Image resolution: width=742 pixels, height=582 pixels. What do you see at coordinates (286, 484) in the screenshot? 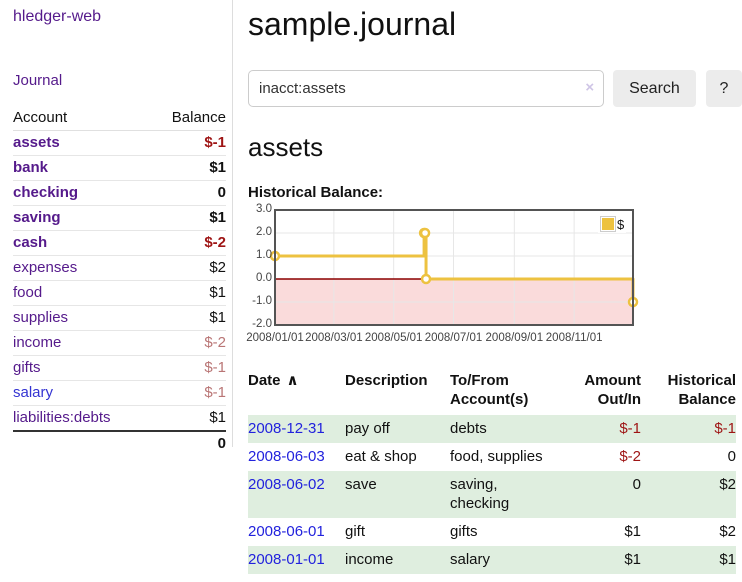
I see `transaction-date-link: 2008-06-02` at bounding box center [286, 484].